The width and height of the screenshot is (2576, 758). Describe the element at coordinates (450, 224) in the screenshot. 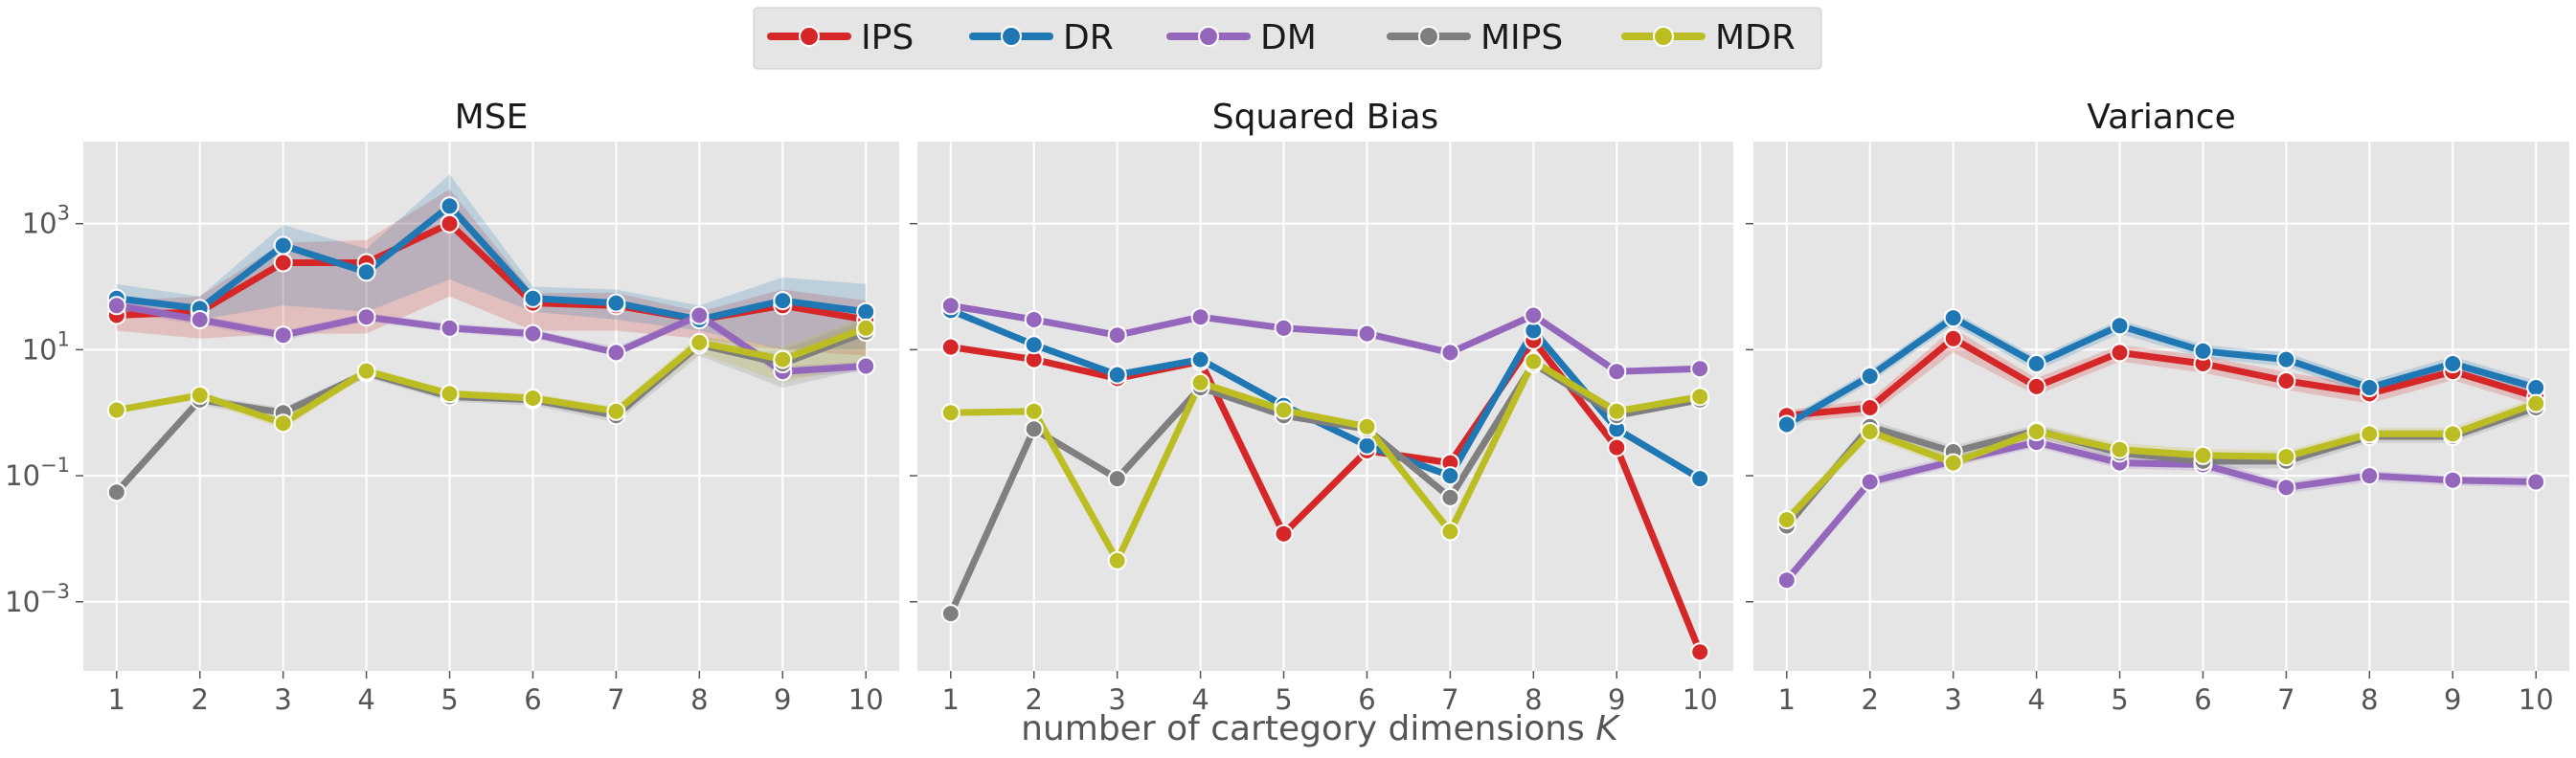

I see `point-mse-ips` at that location.